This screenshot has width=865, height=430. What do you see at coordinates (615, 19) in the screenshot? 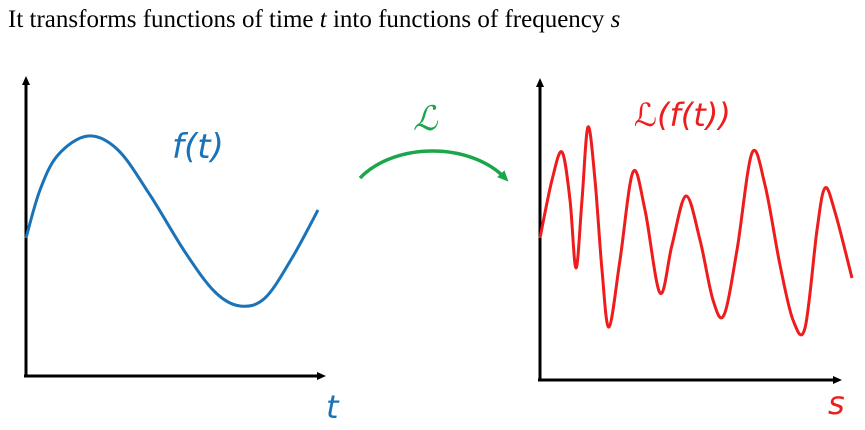
I see `heading-var-s: s` at bounding box center [615, 19].